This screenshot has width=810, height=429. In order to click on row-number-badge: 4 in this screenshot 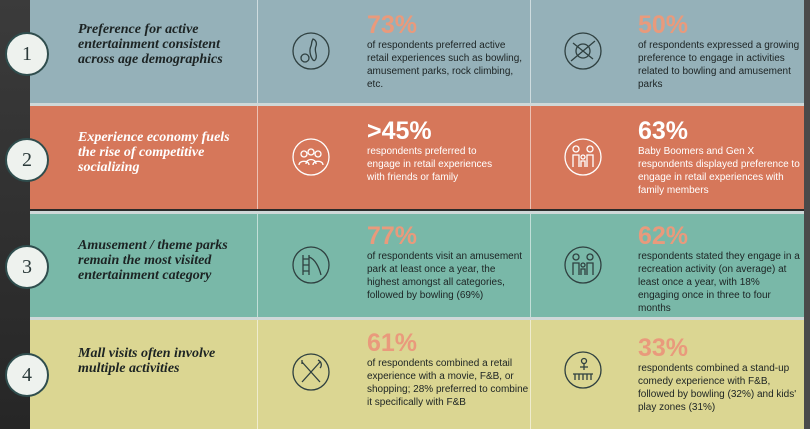, I will do `click(27, 375)`.